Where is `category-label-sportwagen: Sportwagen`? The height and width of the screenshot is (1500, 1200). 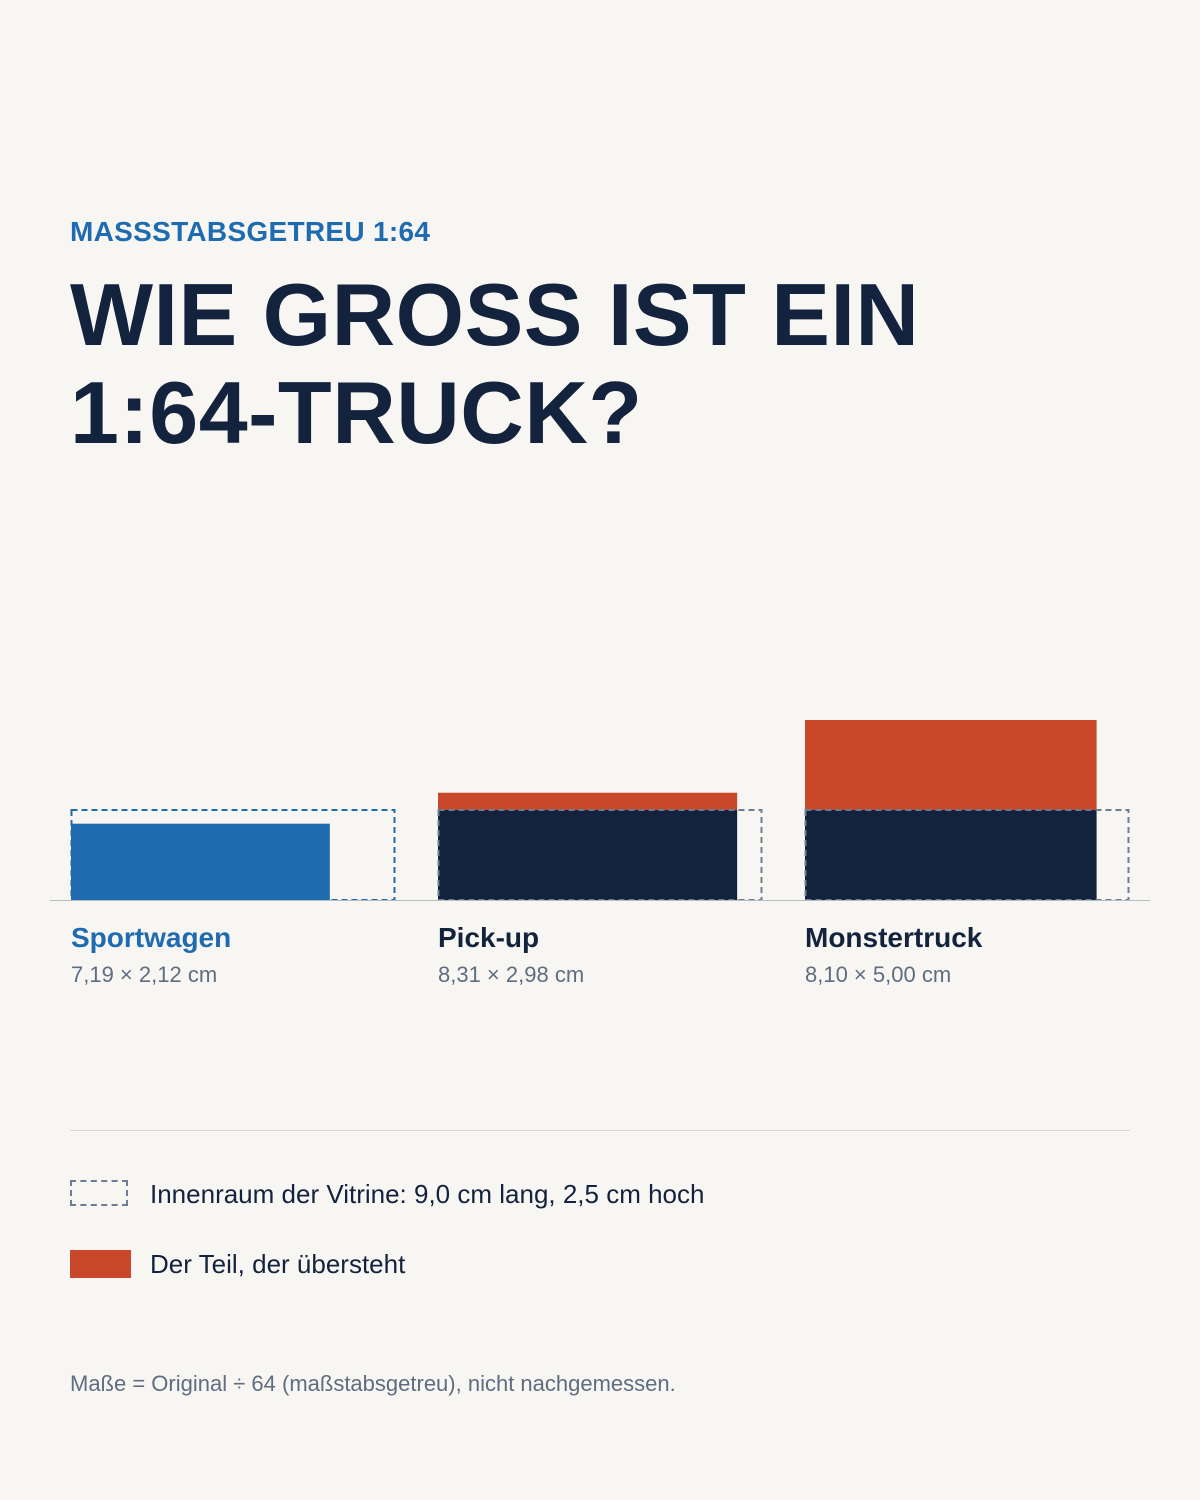
category-label-sportwagen: Sportwagen is located at coordinates (151, 937).